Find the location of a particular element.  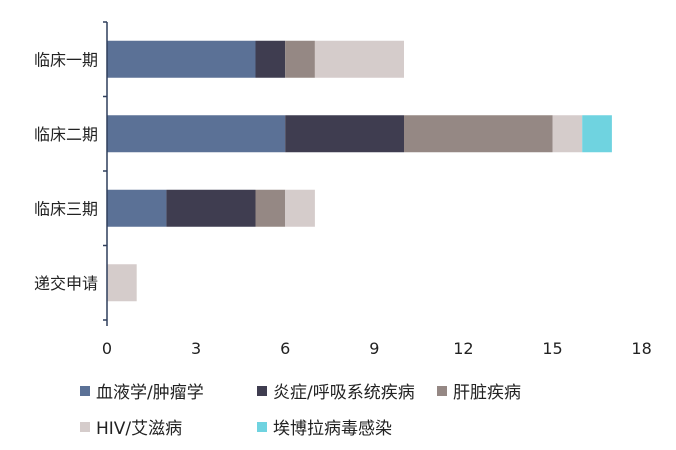

category-label: 临床三期 is located at coordinates (66, 208).